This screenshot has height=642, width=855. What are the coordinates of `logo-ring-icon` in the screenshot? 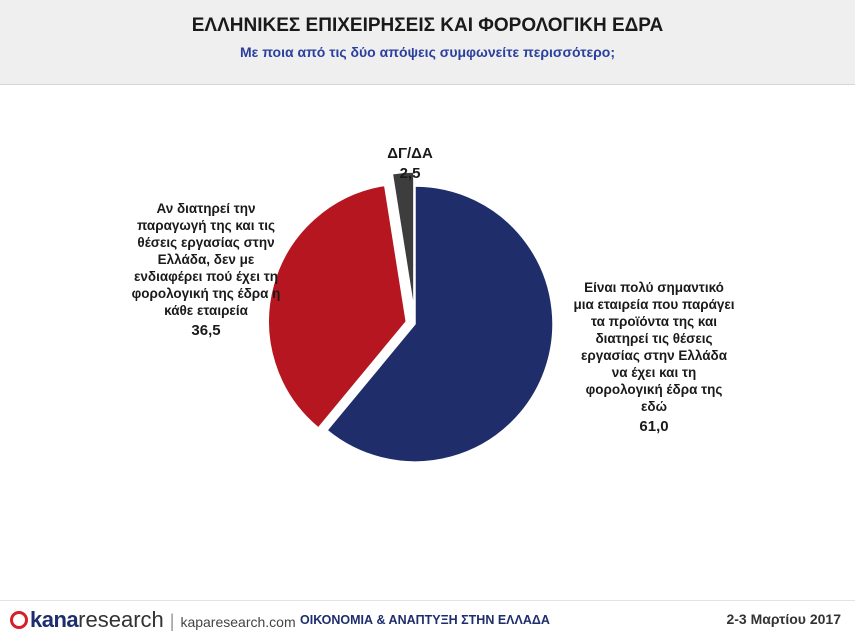 It's located at (19, 620).